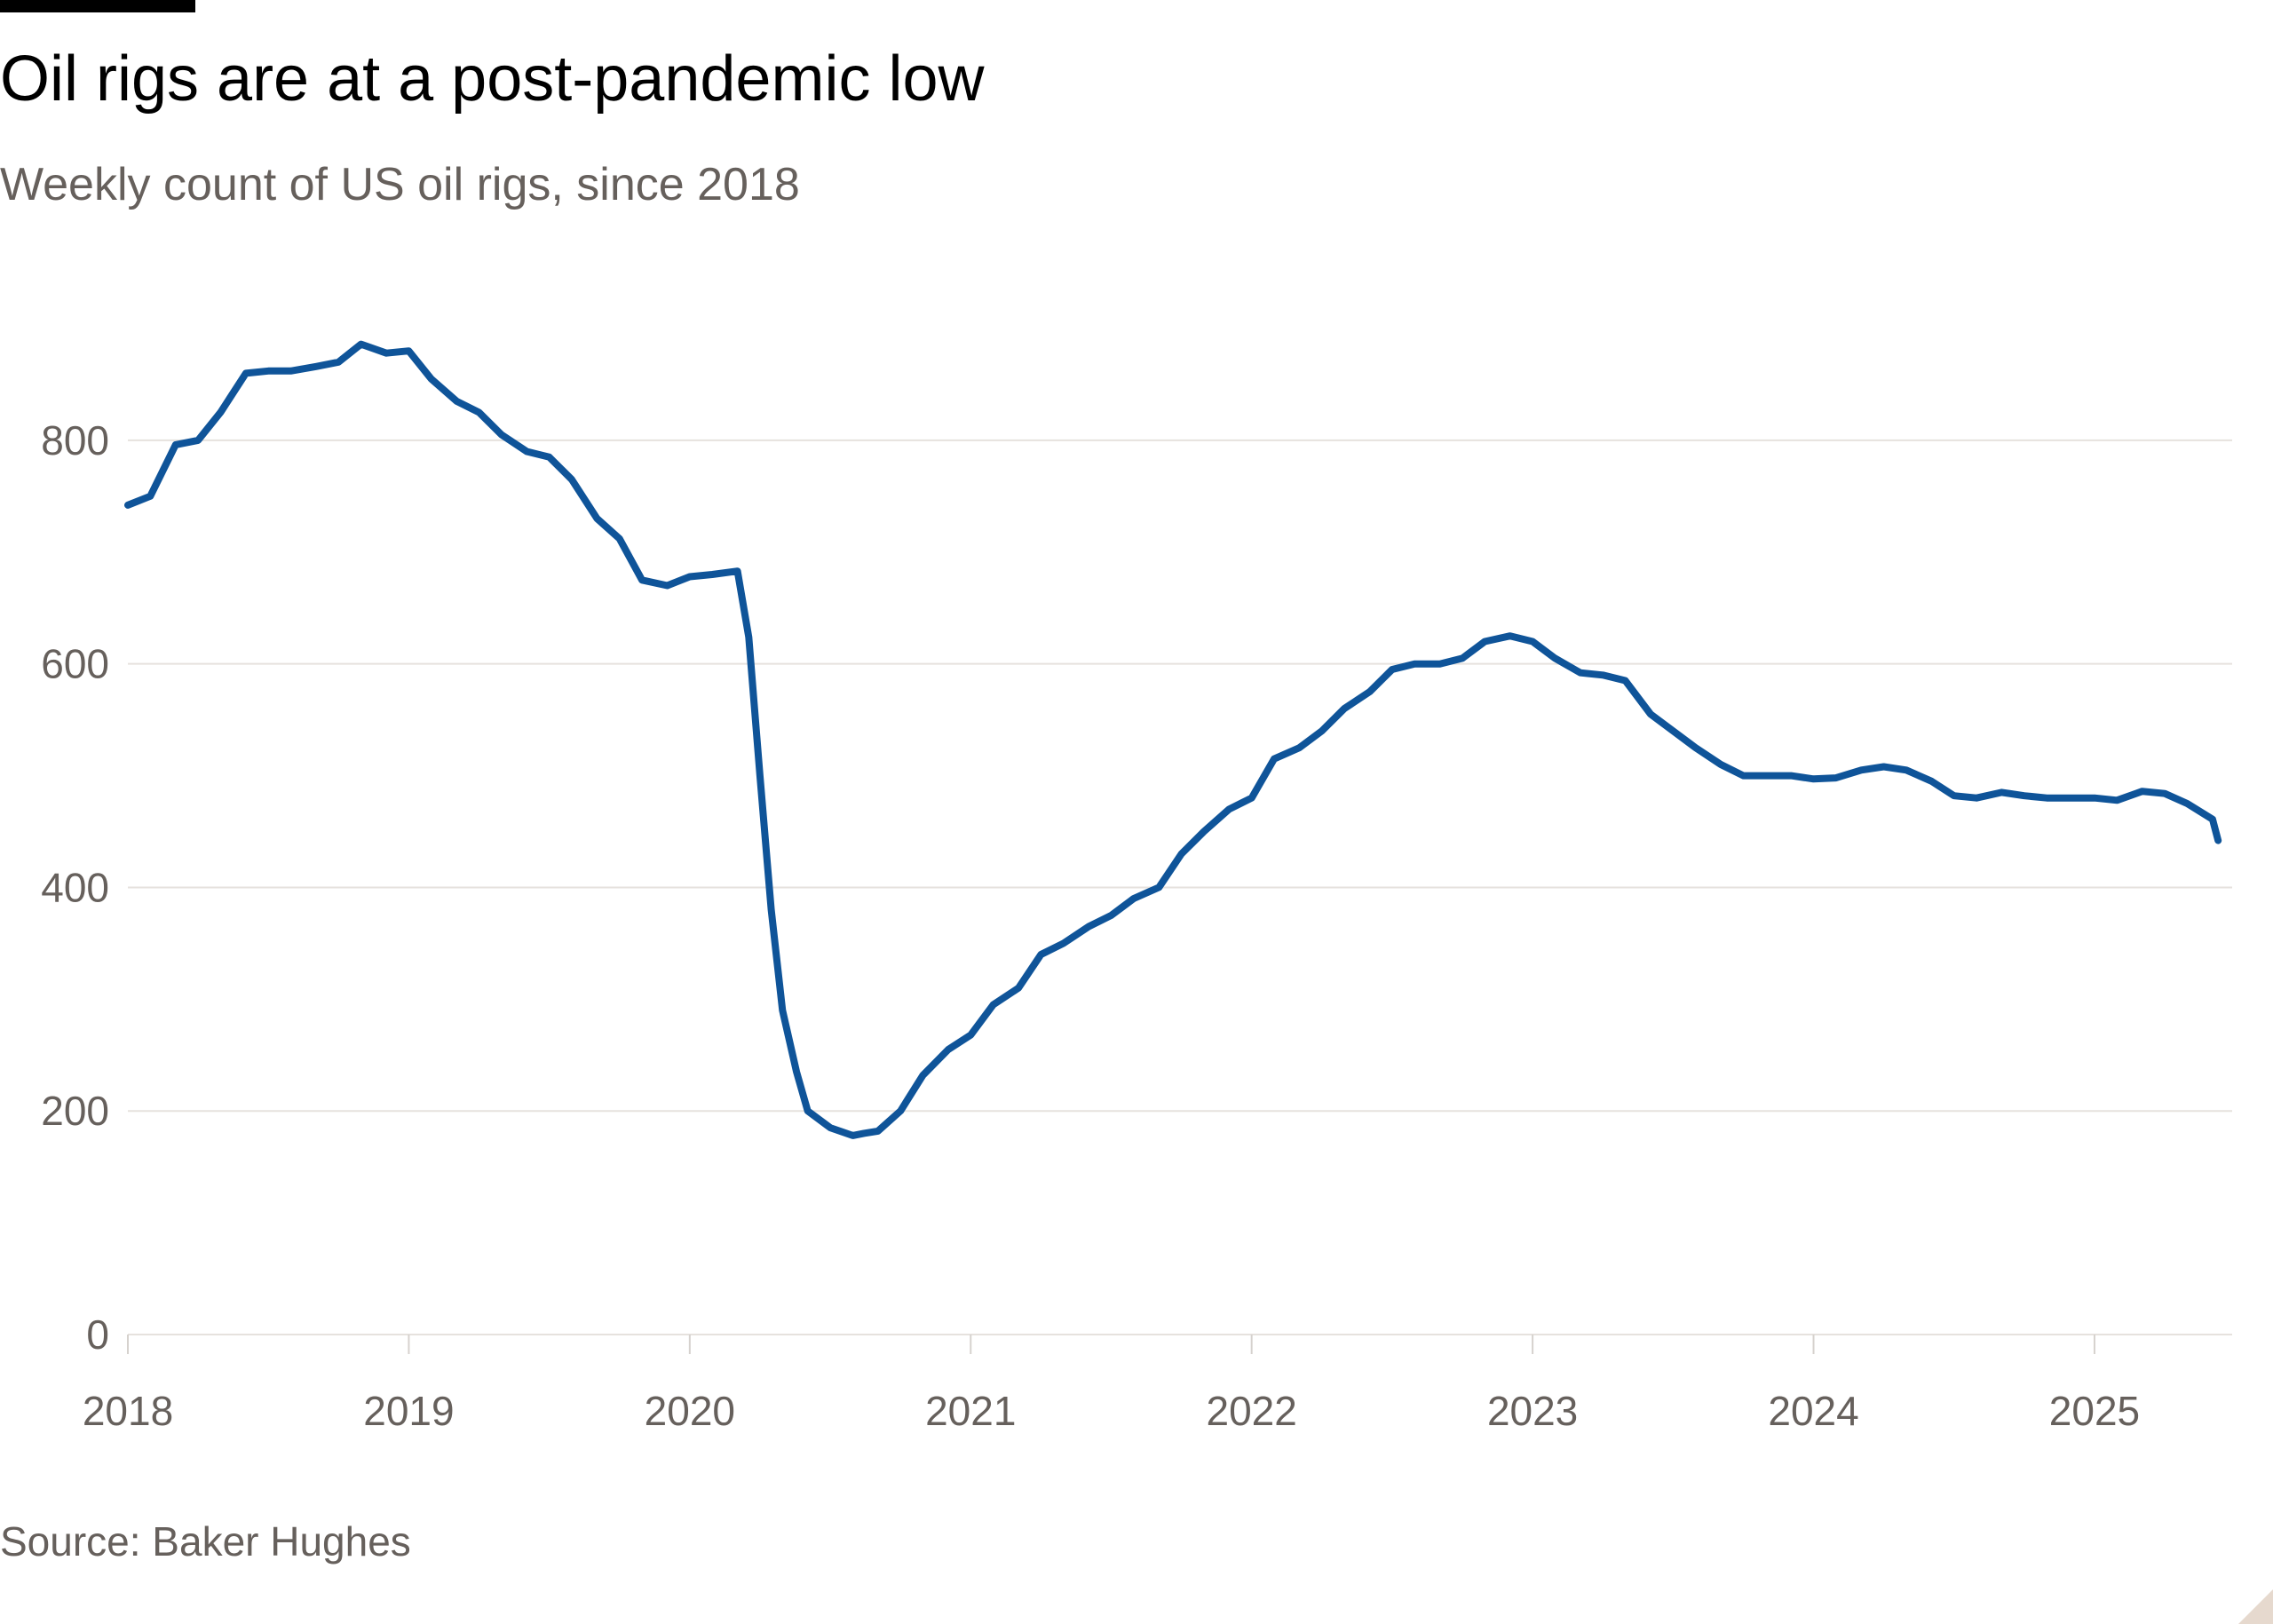 This screenshot has height=1624, width=2273. What do you see at coordinates (98, 1334) in the screenshot?
I see `y-tick-label: 0` at bounding box center [98, 1334].